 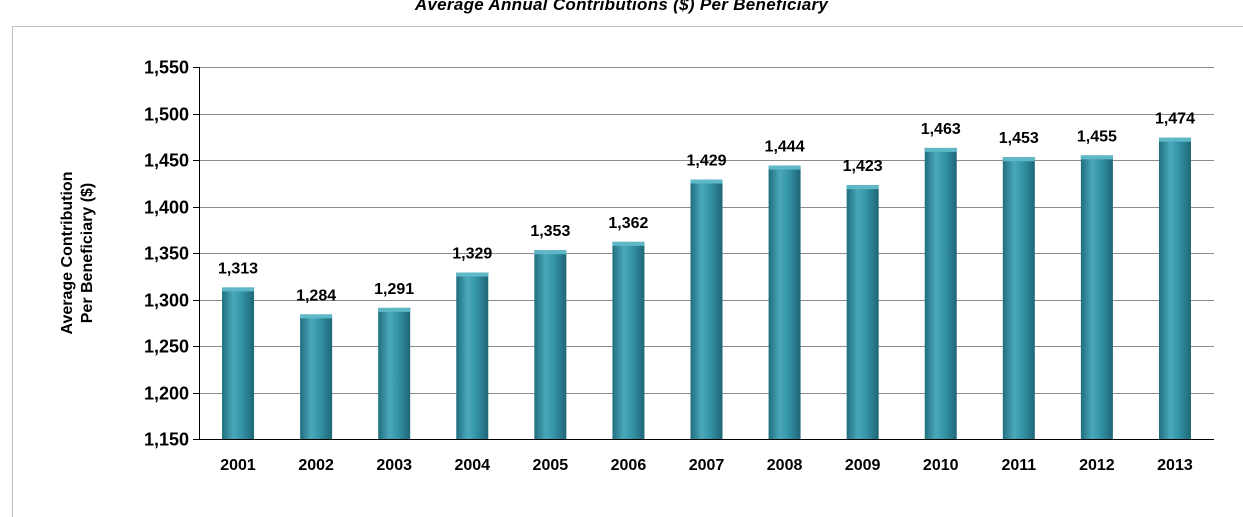 What do you see at coordinates (77, 253) in the screenshot?
I see `y-axis-label: Average Contribution Per Beneficiary ($)` at bounding box center [77, 253].